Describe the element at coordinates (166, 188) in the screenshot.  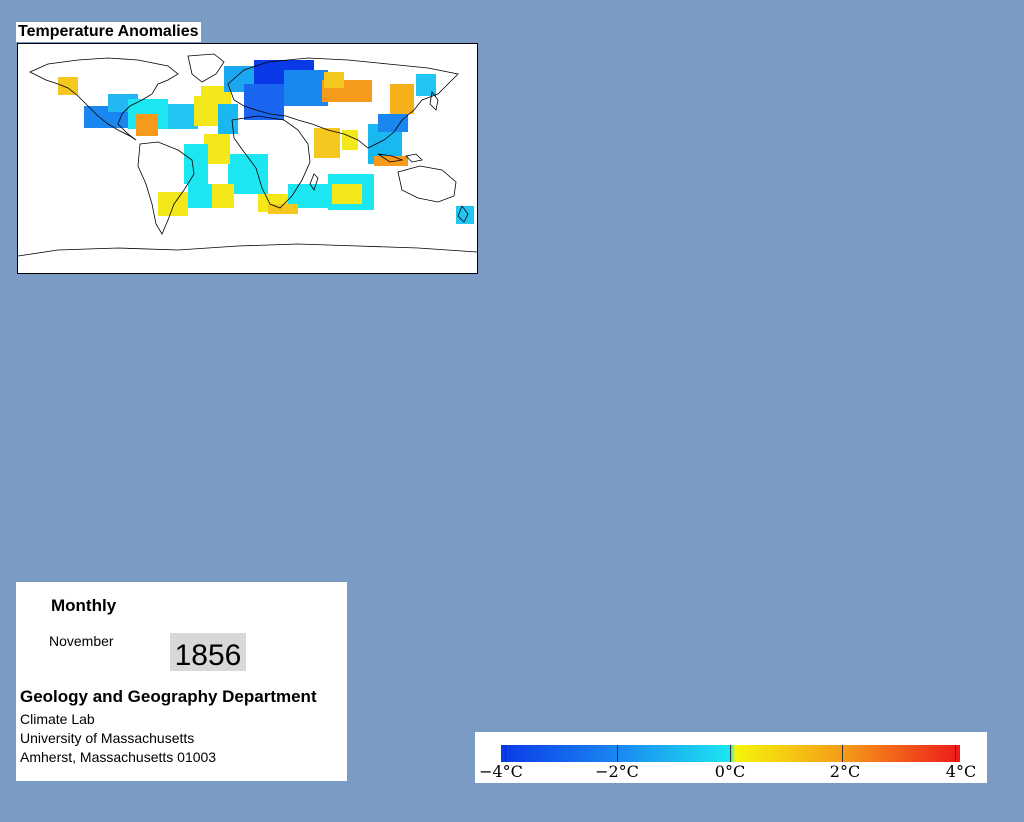
I see `south-america-outline` at that location.